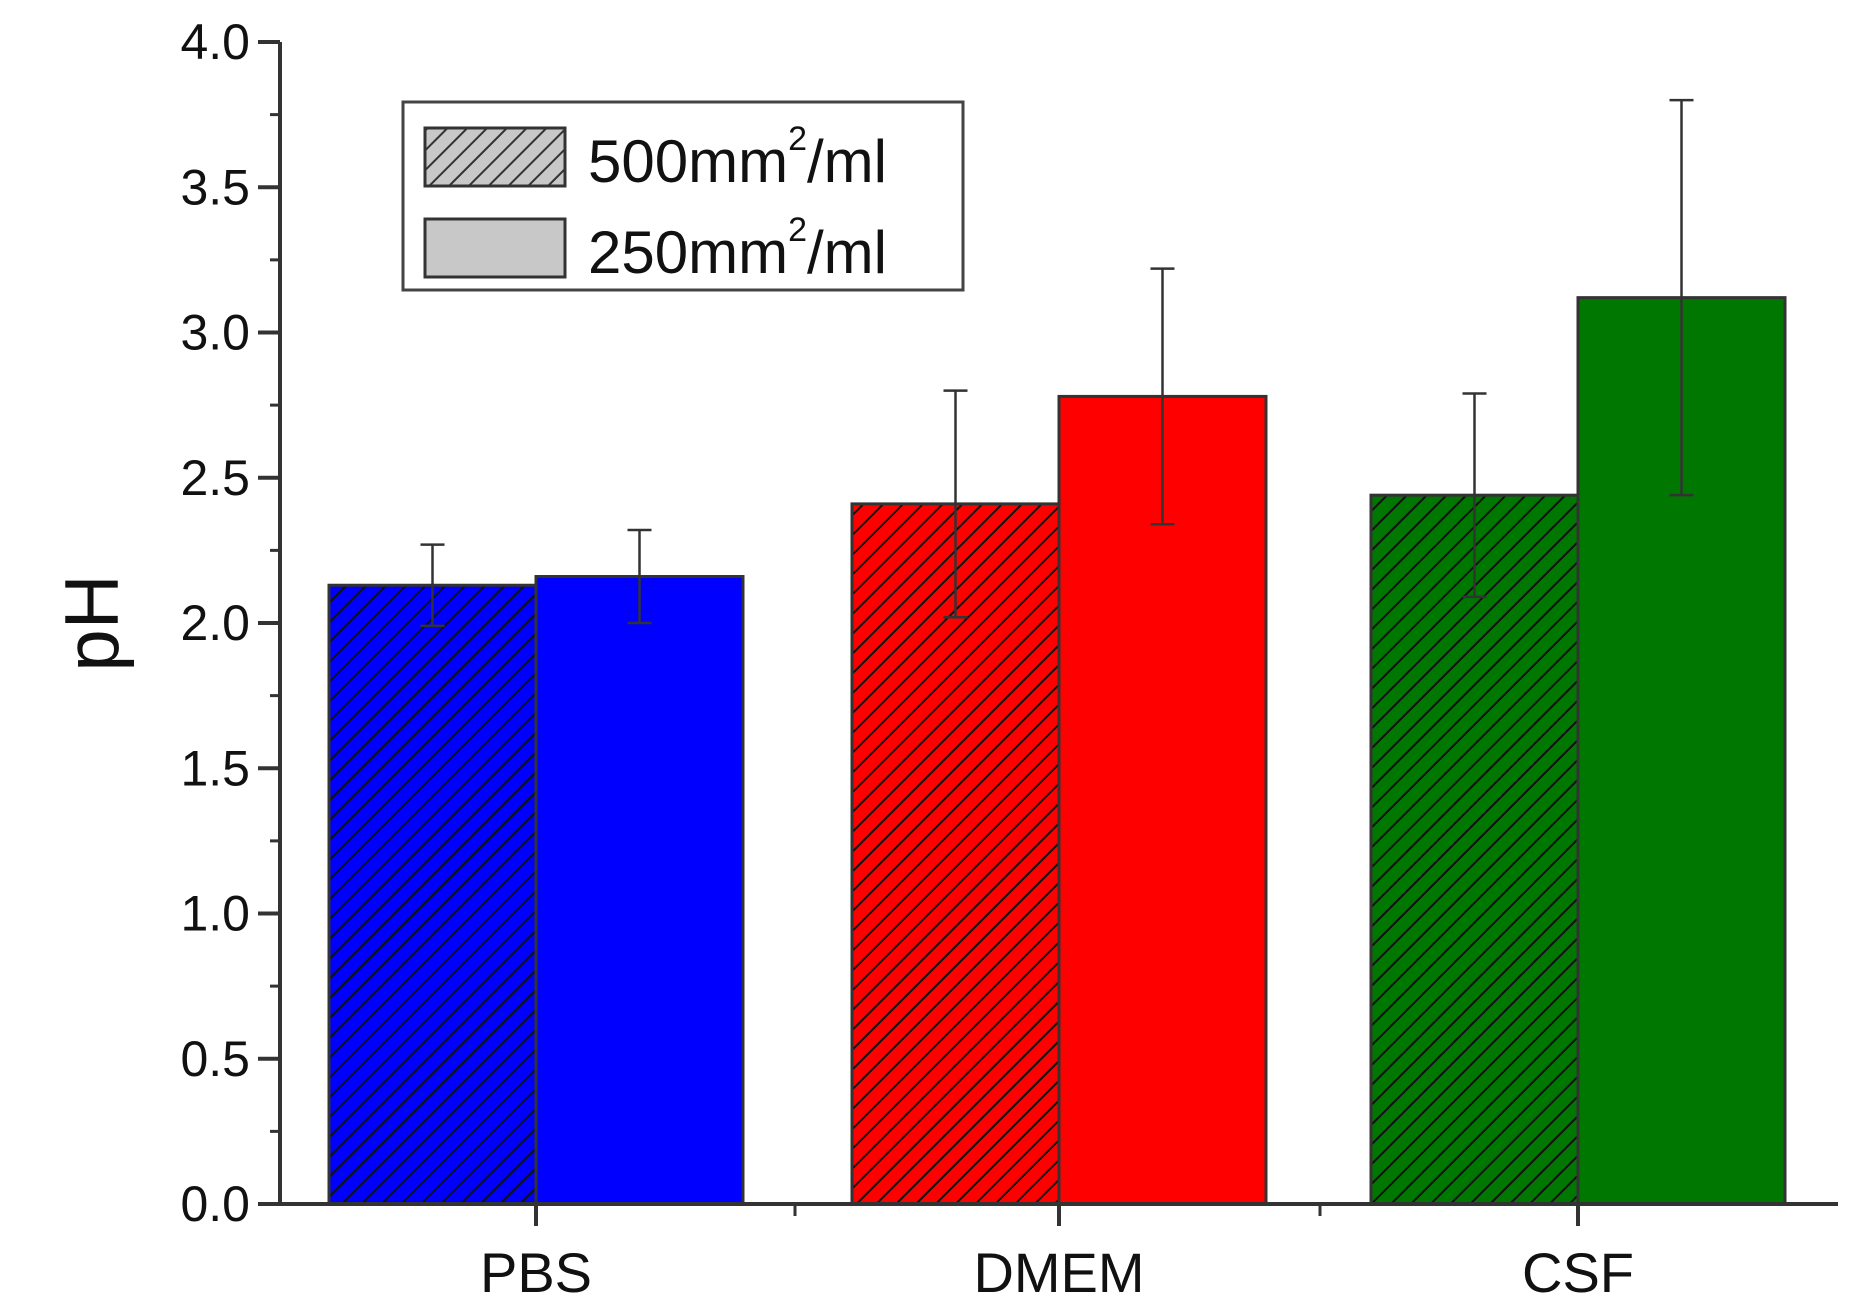  Describe the element at coordinates (215, 623) in the screenshot. I see `y-tick-label: 2.0` at that location.